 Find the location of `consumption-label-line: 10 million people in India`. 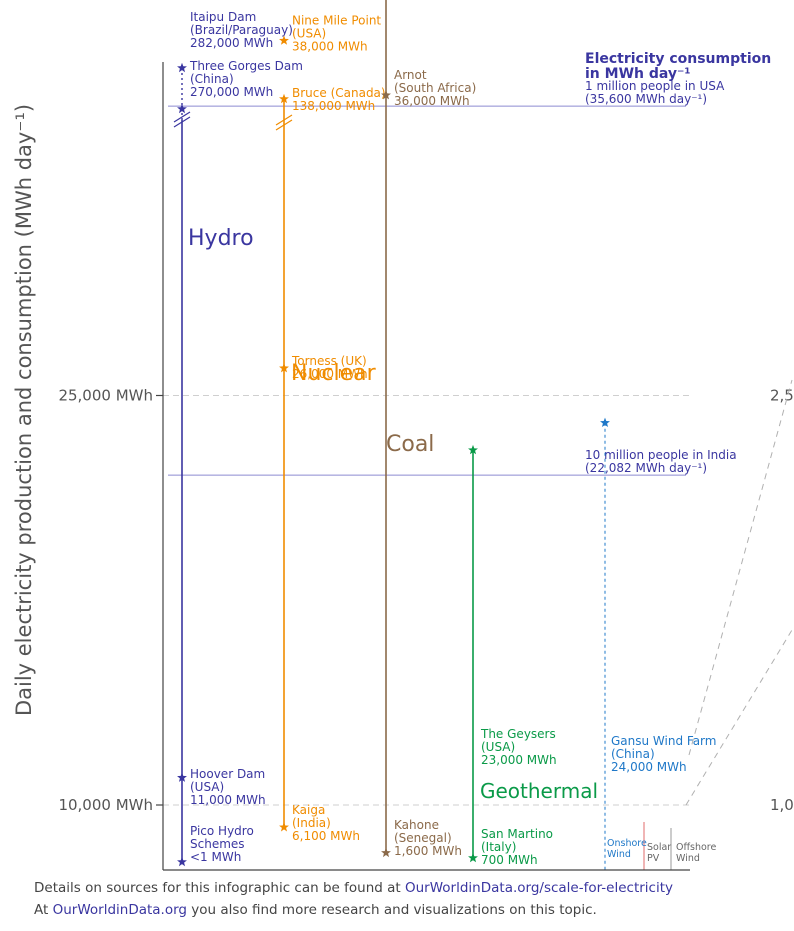

consumption-label-line: 10 million people in India is located at coordinates (661, 455).